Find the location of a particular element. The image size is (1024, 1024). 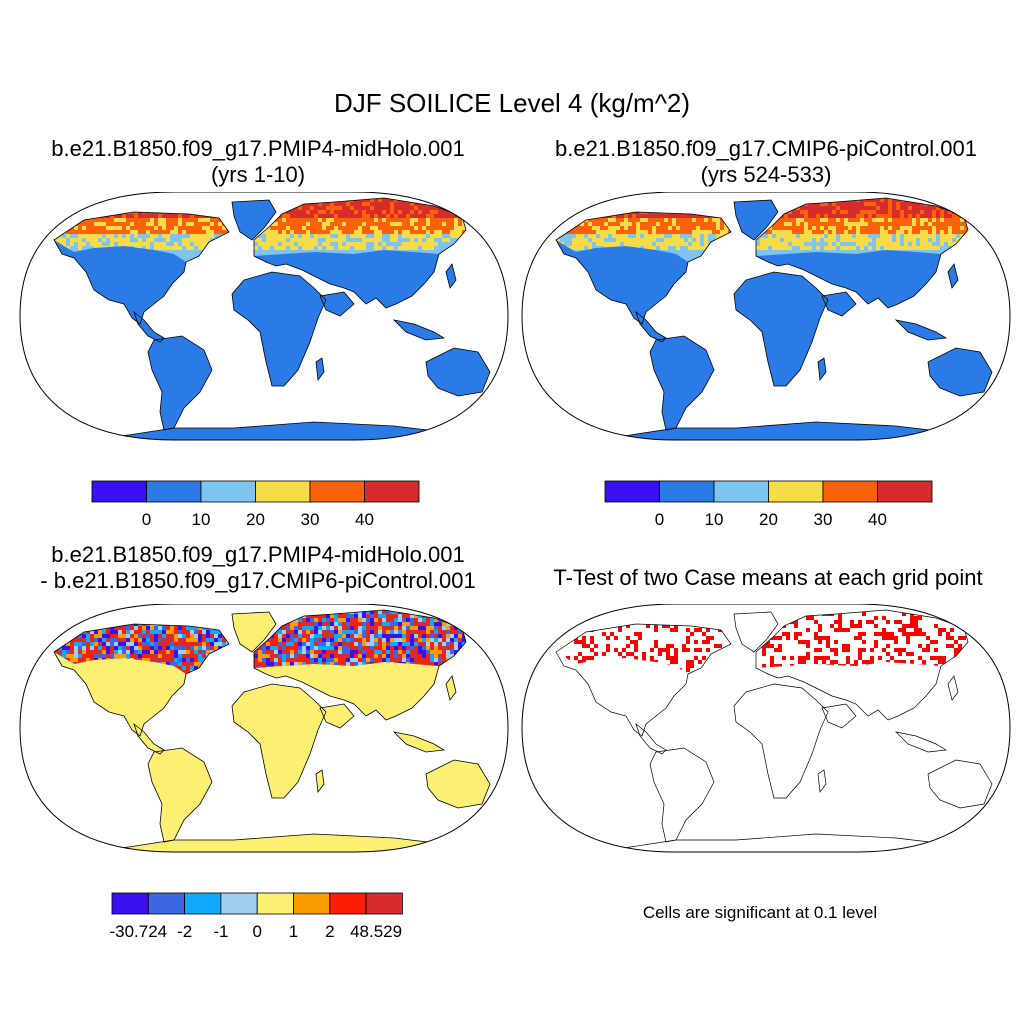

map-midholo is located at coordinates (264, 316).